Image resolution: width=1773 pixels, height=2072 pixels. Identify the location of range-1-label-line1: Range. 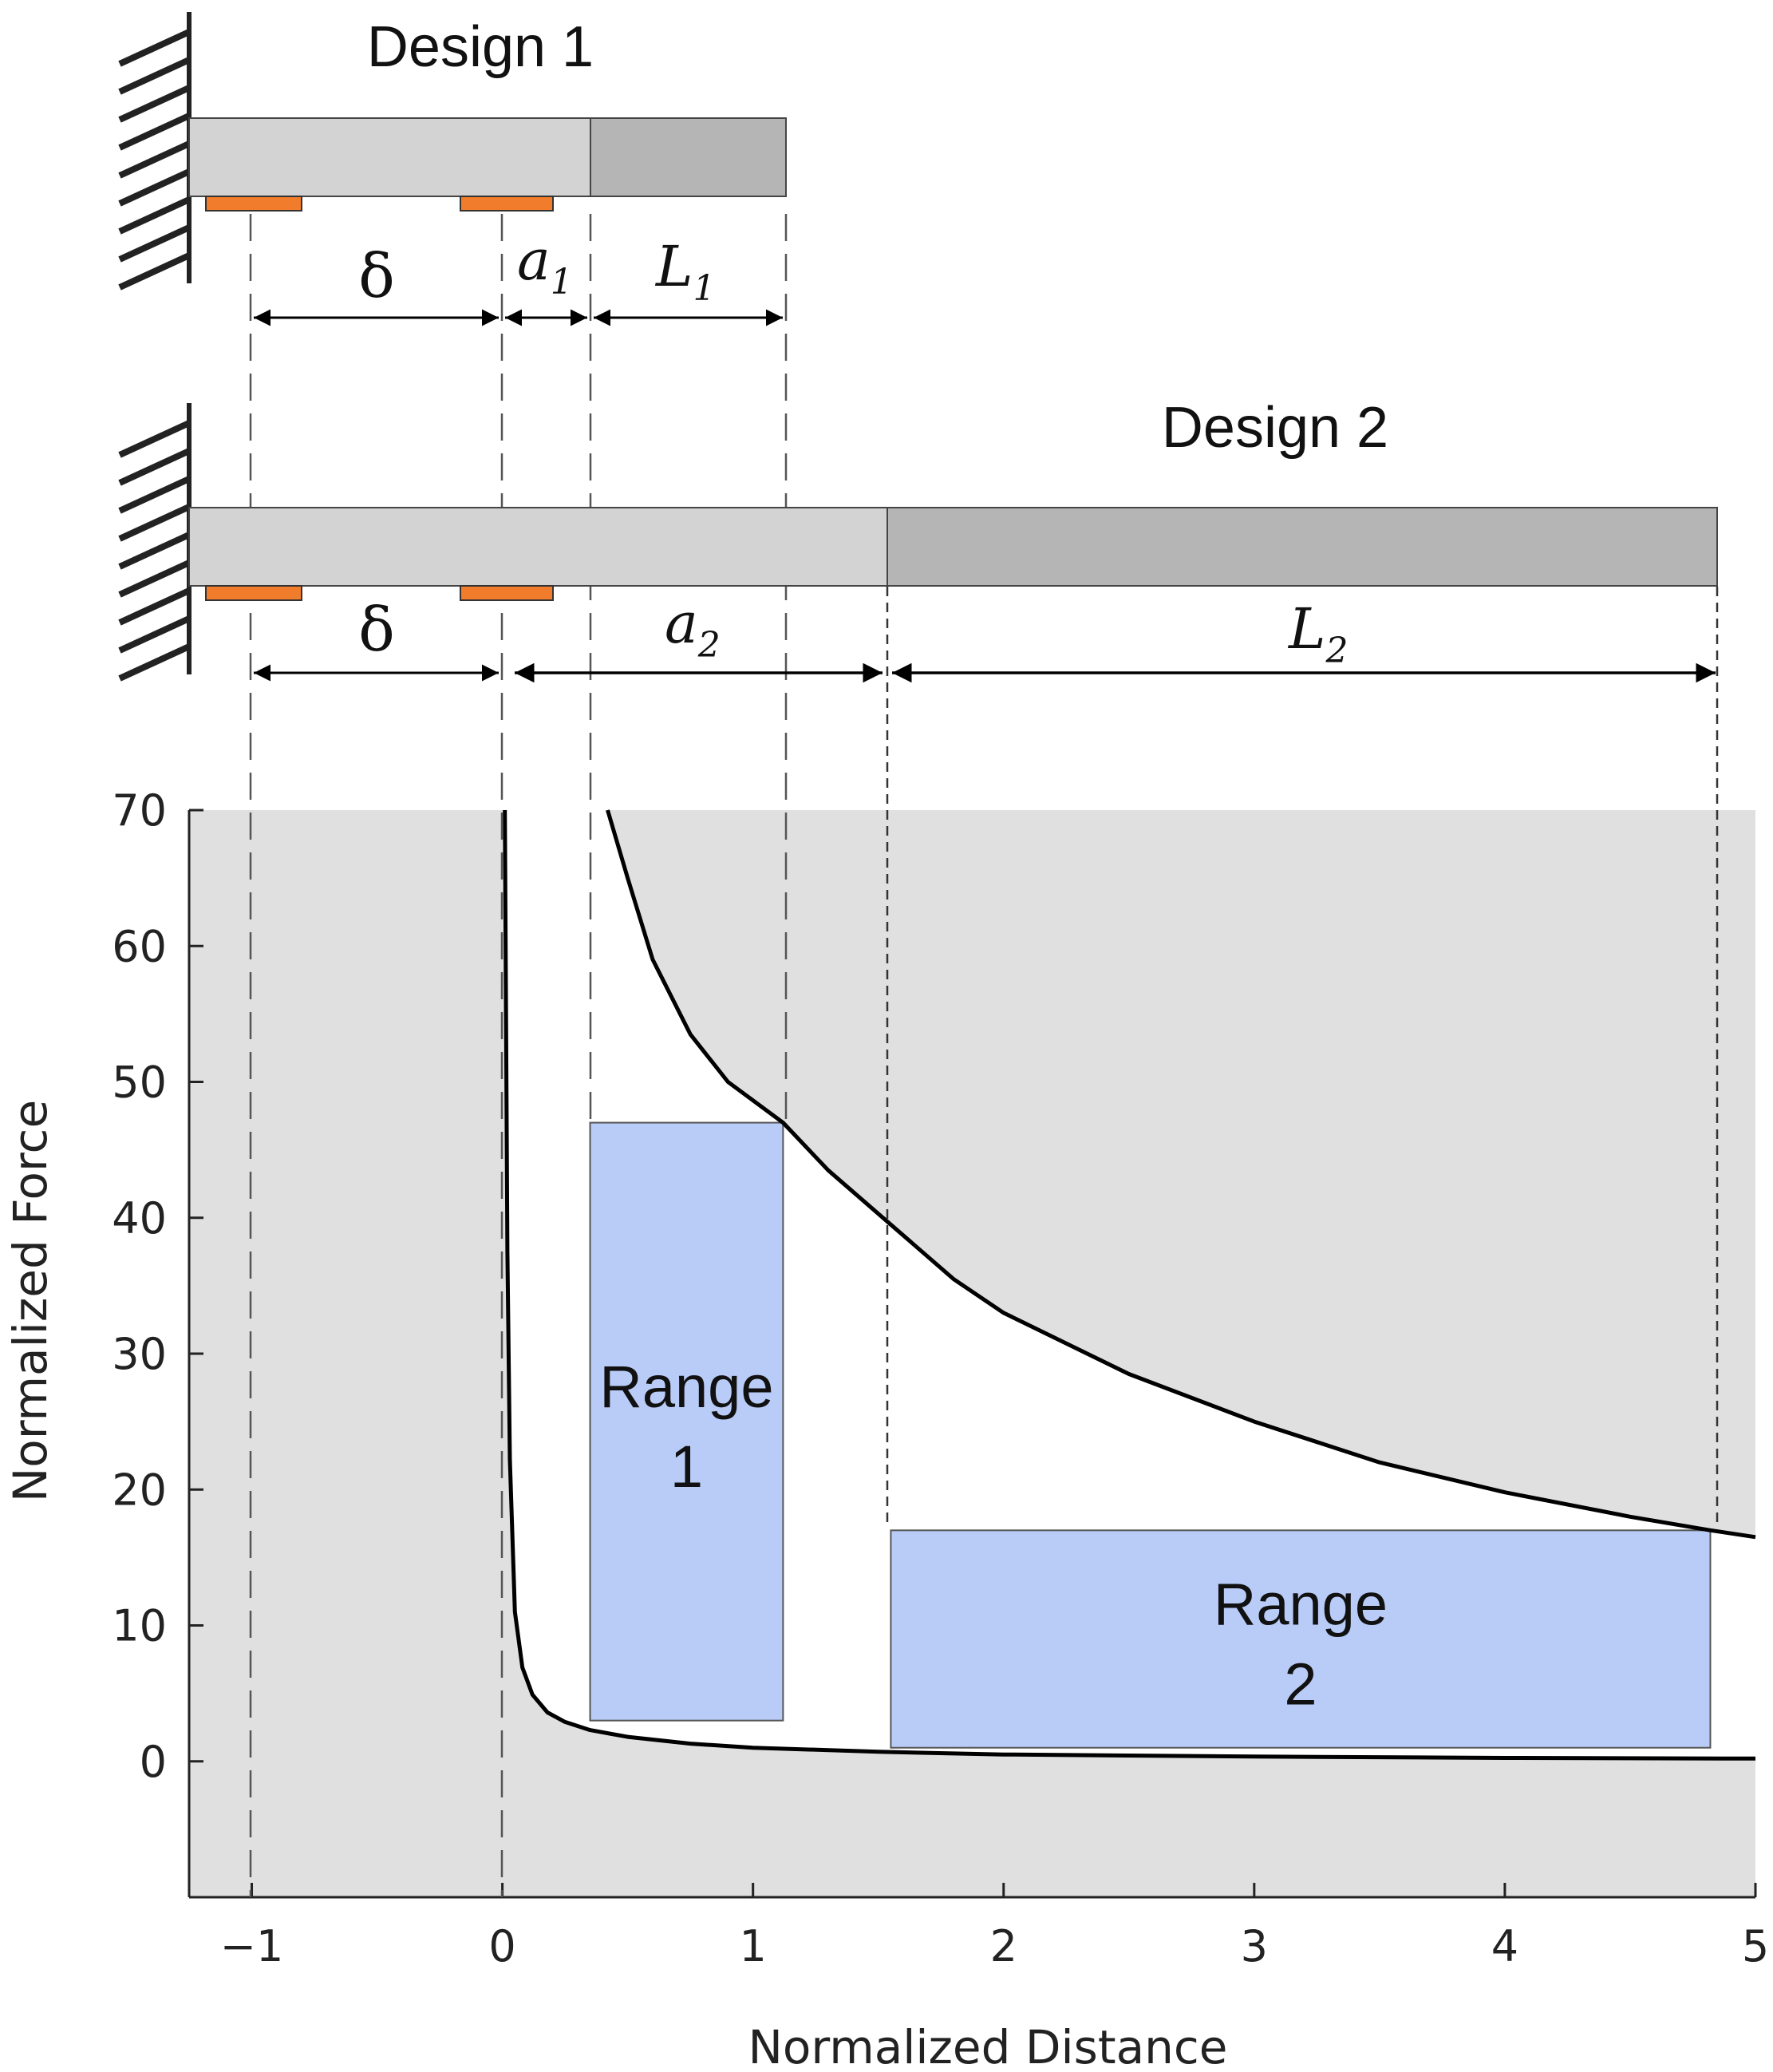
(686, 1387).